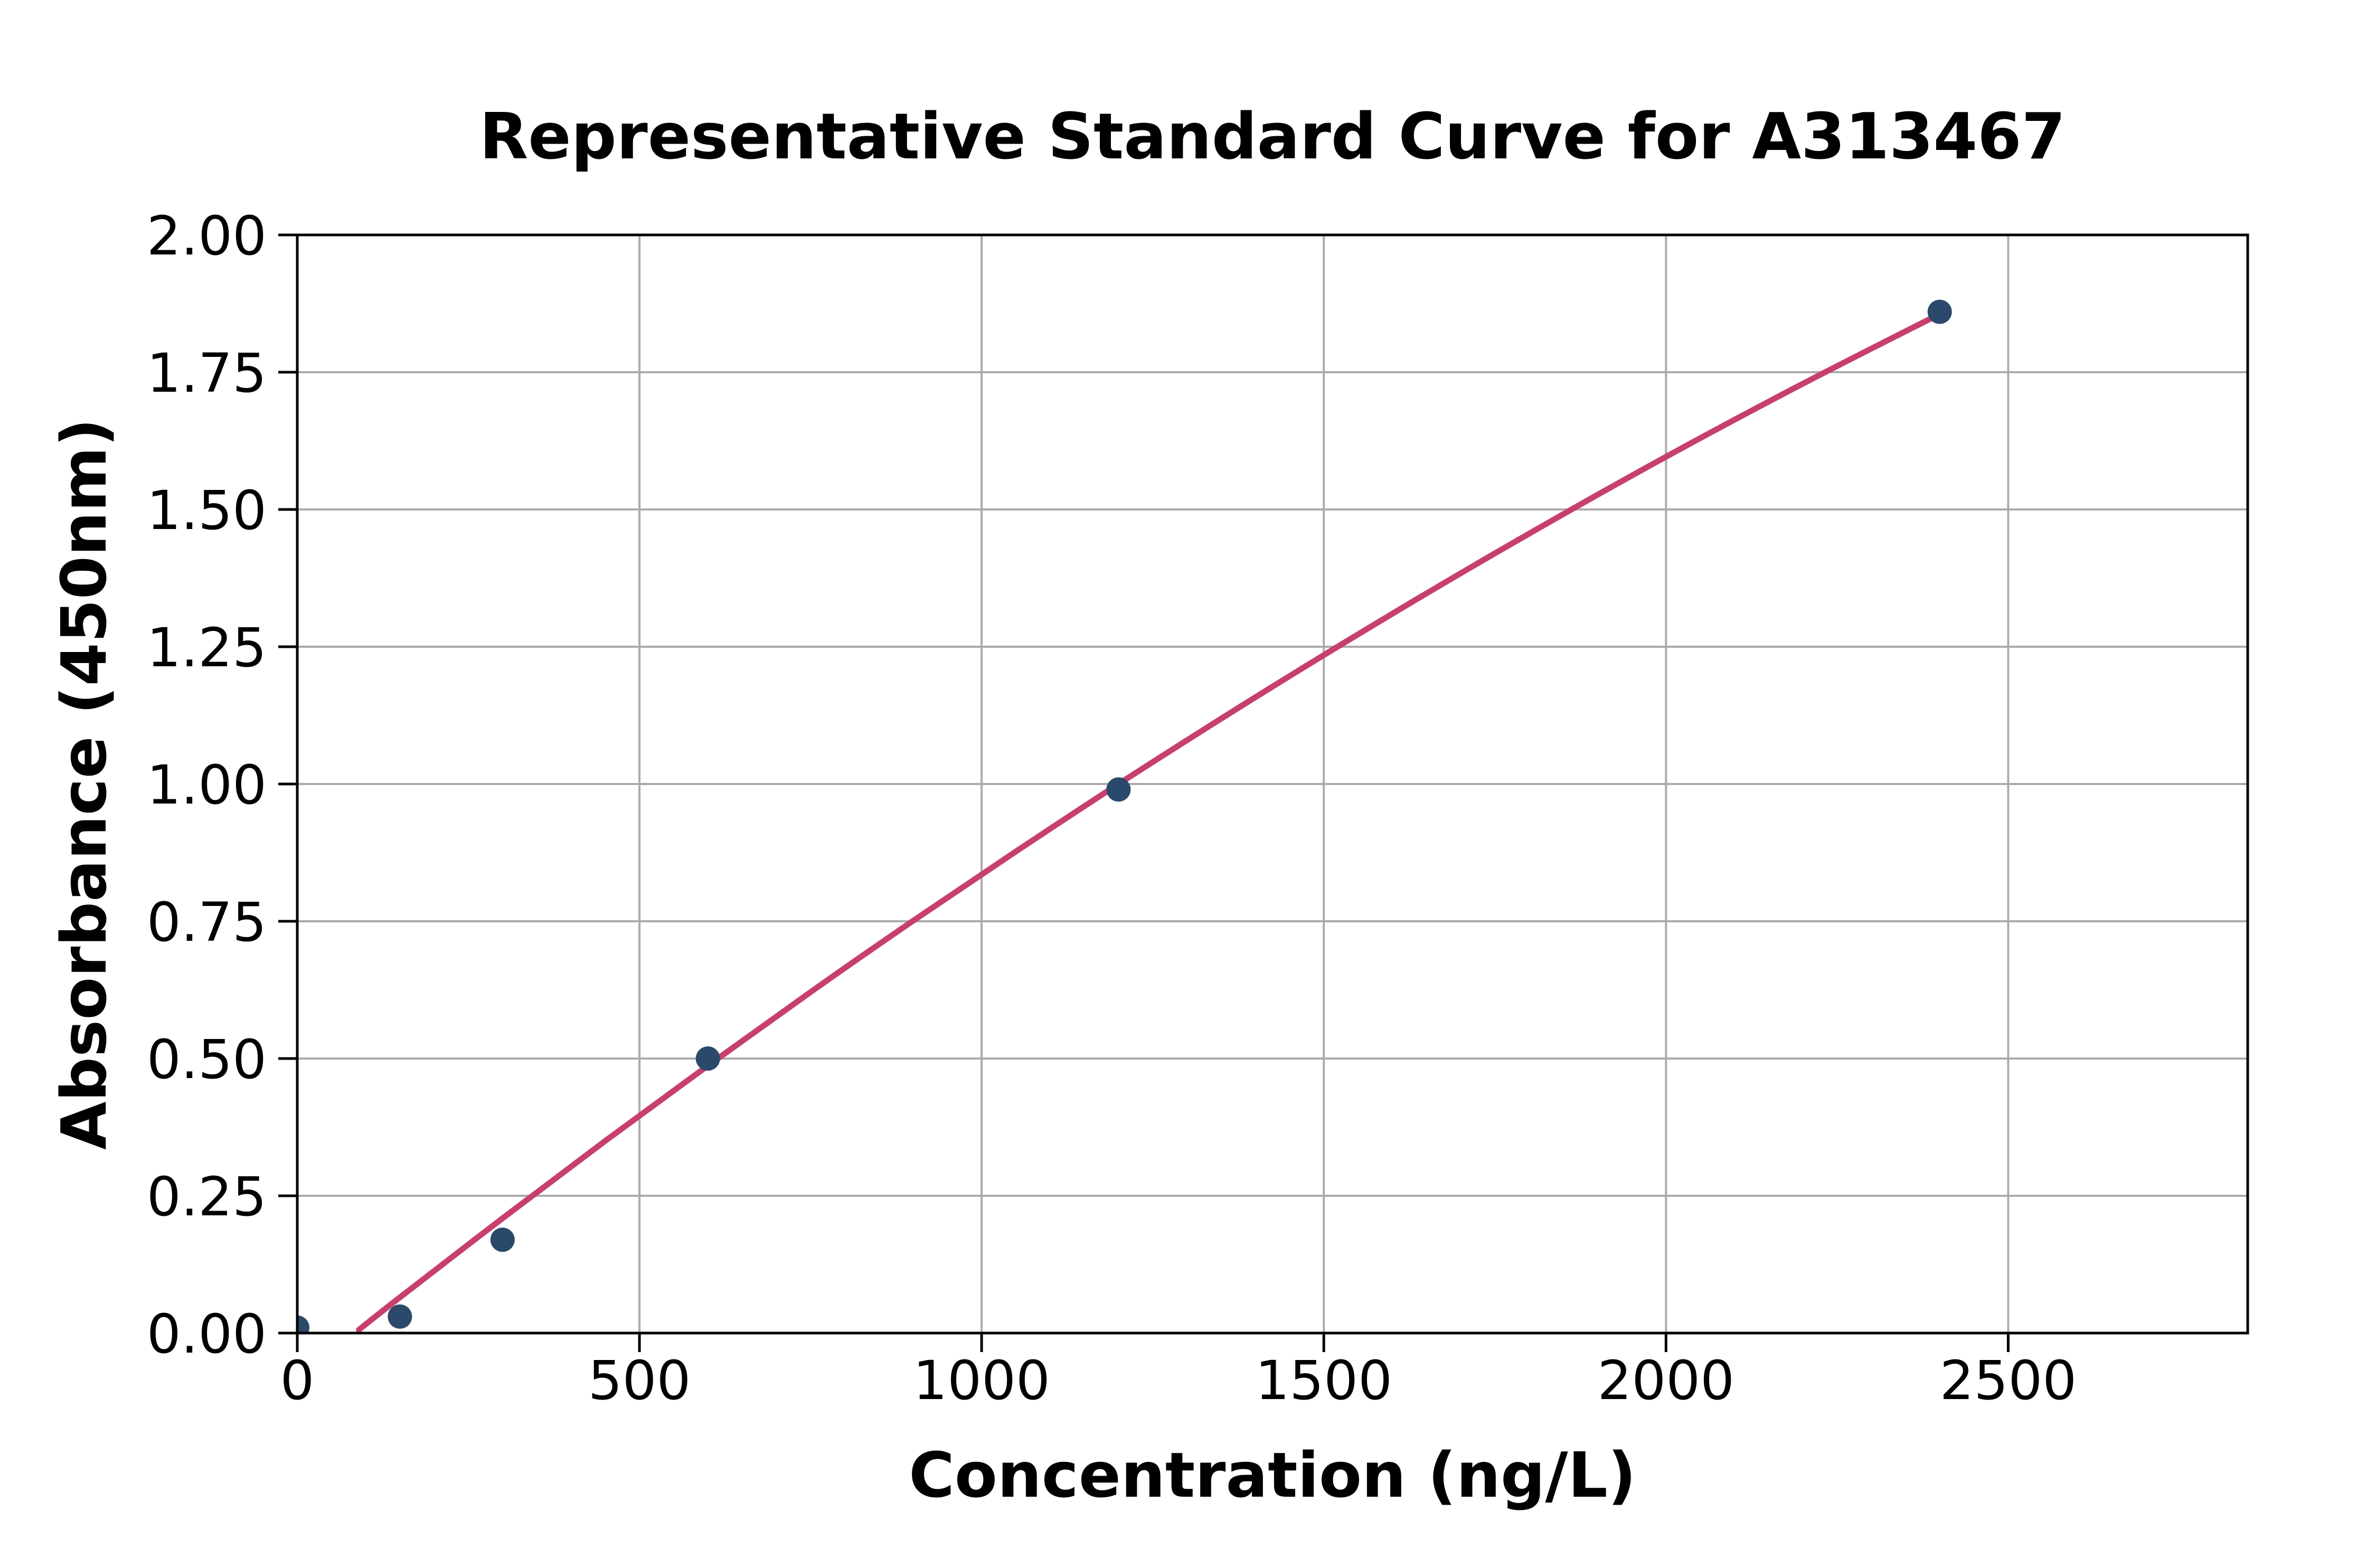 The image size is (2376, 1568). Describe the element at coordinates (207, 1059) in the screenshot. I see `y-tick-label: 0.50` at that location.